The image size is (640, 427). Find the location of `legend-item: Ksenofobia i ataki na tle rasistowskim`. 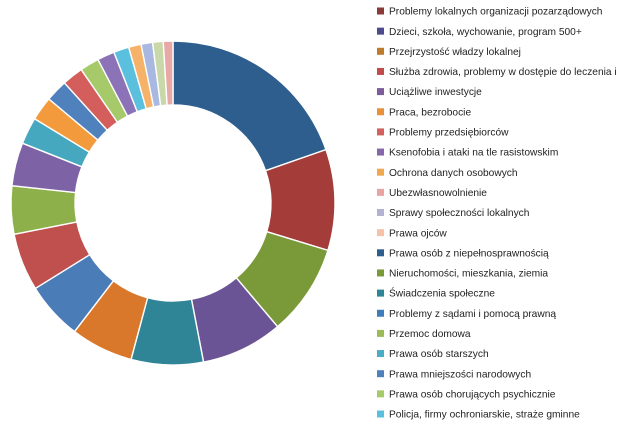

legend-item: Ksenofobia i ataki na tle rasistowskim is located at coordinates (467, 153).